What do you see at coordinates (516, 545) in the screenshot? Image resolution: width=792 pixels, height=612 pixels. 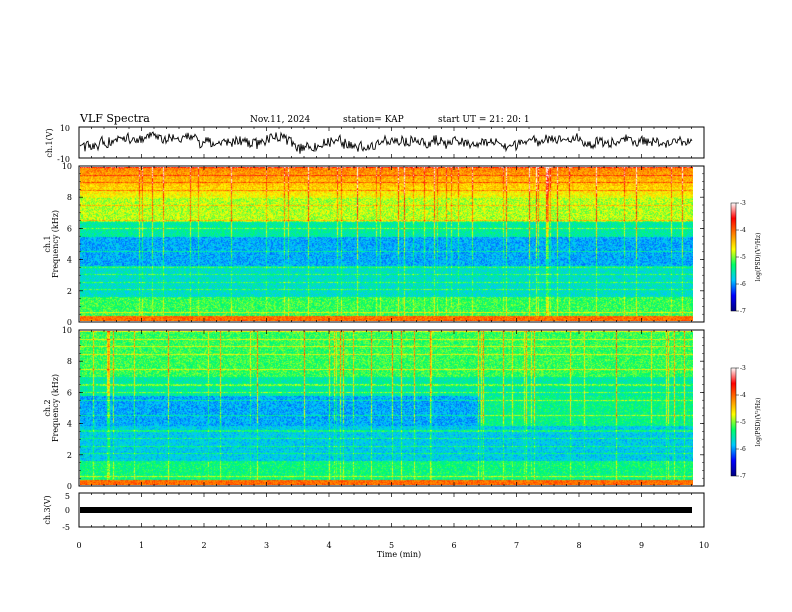 I see `x-tick-label: 7` at bounding box center [516, 545].